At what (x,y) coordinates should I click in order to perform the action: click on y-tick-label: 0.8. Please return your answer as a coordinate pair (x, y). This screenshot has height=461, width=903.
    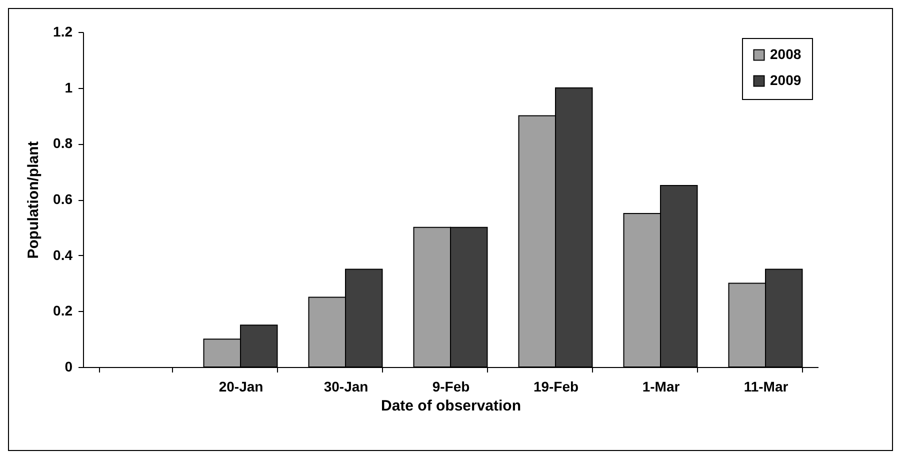
    Looking at the image, I should click on (63, 143).